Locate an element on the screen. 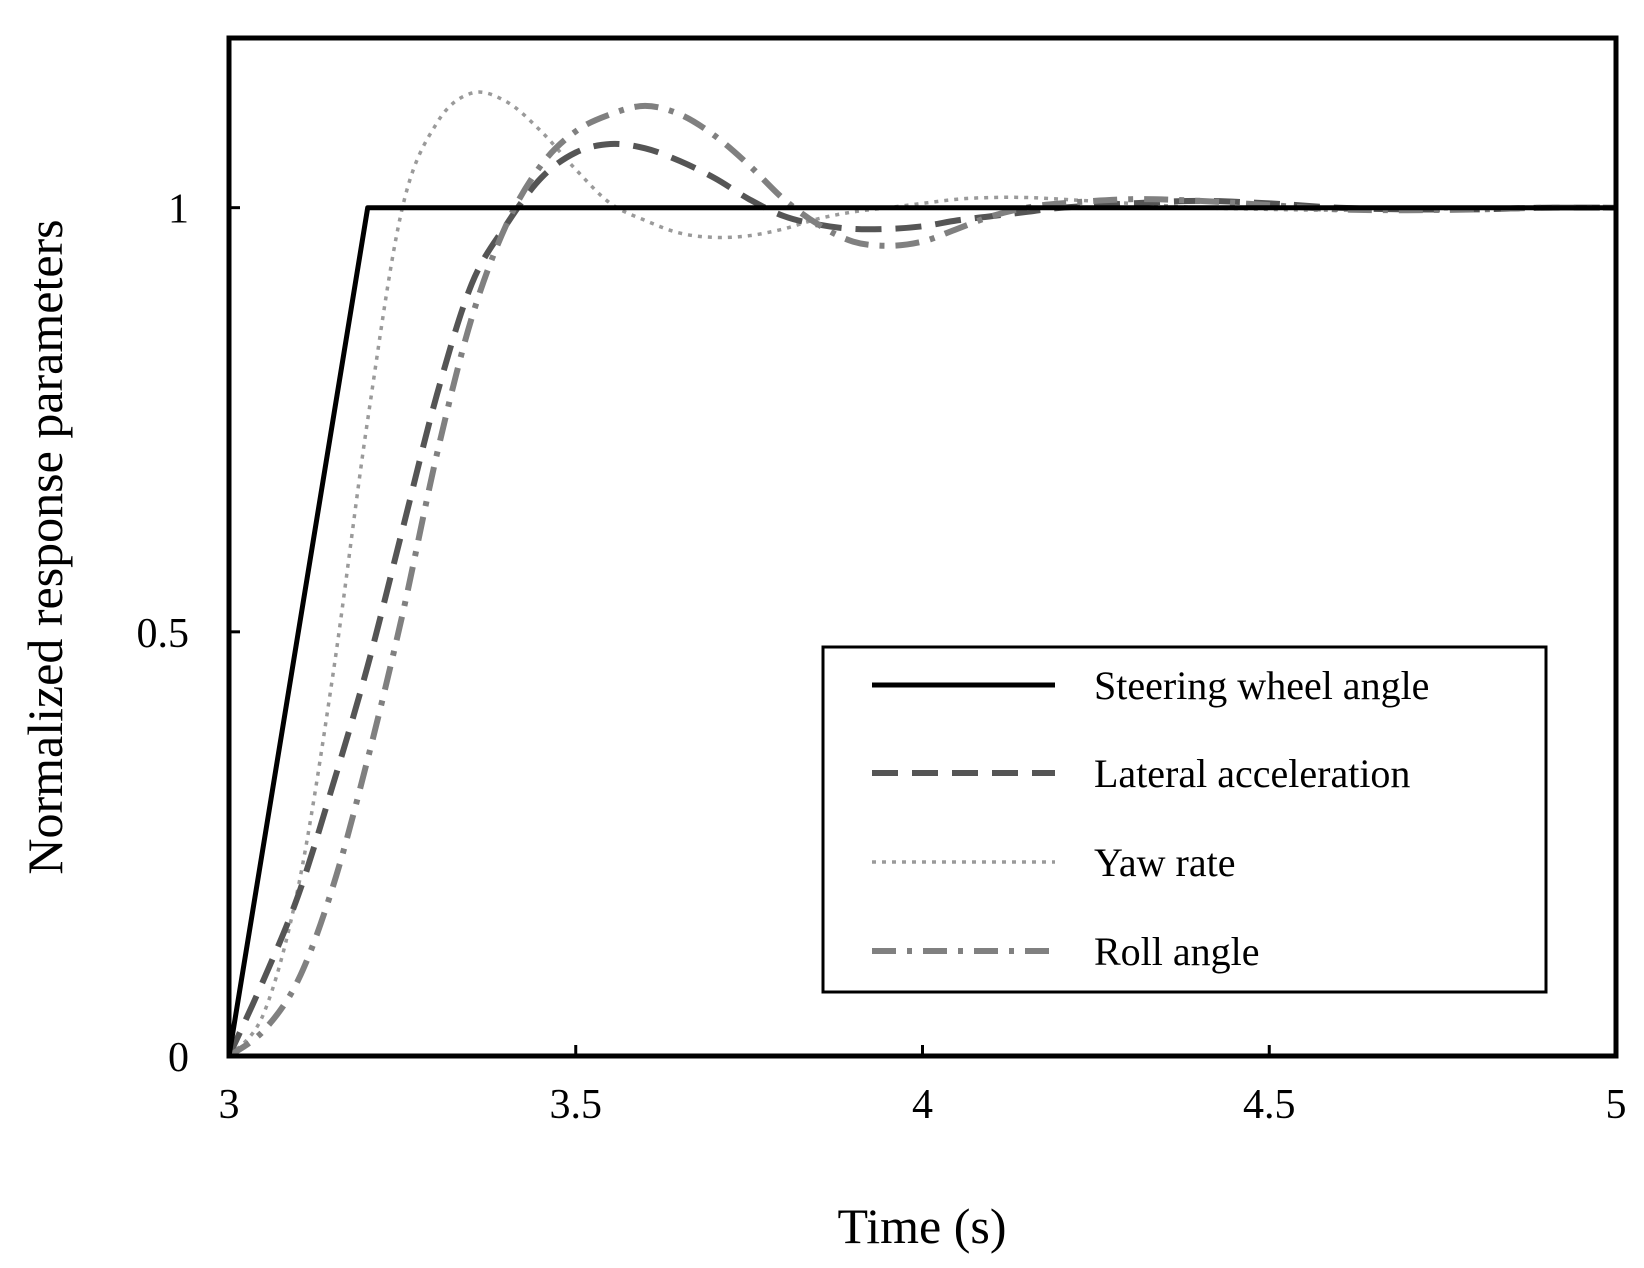 This screenshot has width=1644, height=1268. legend-box is located at coordinates (1184, 819).